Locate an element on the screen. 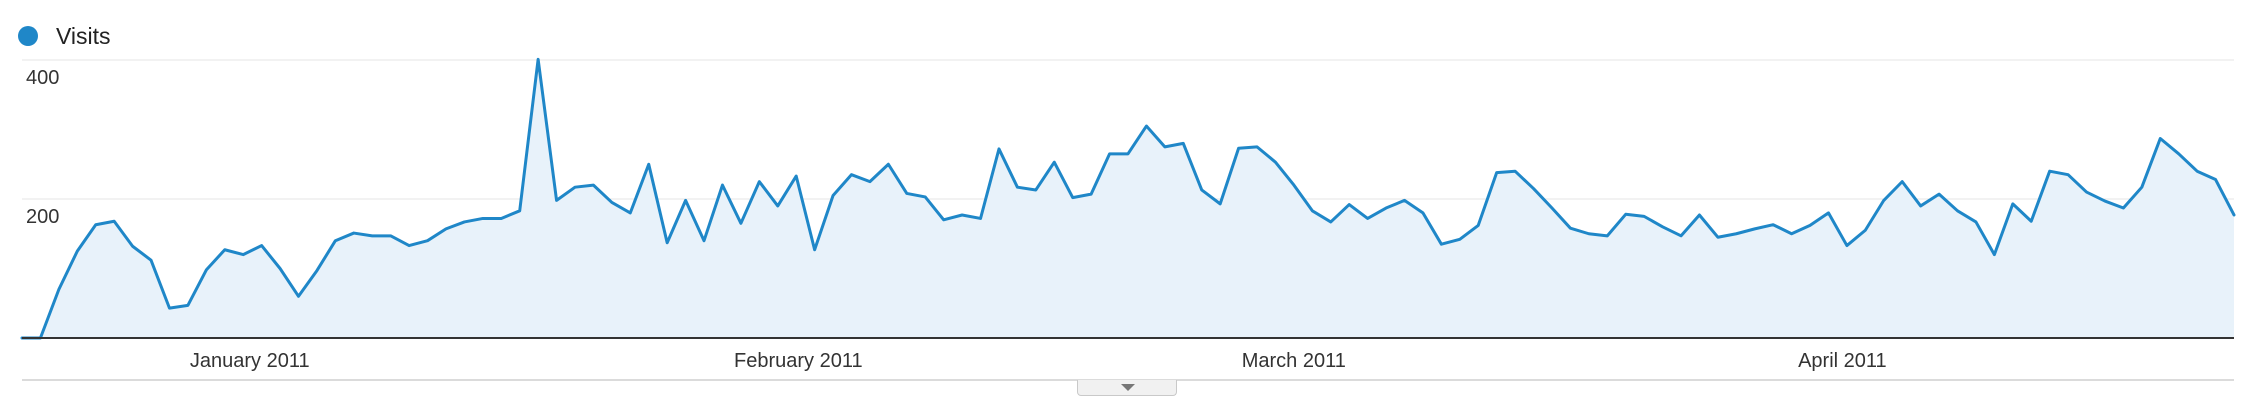  legend-series-dot is located at coordinates (28, 36).